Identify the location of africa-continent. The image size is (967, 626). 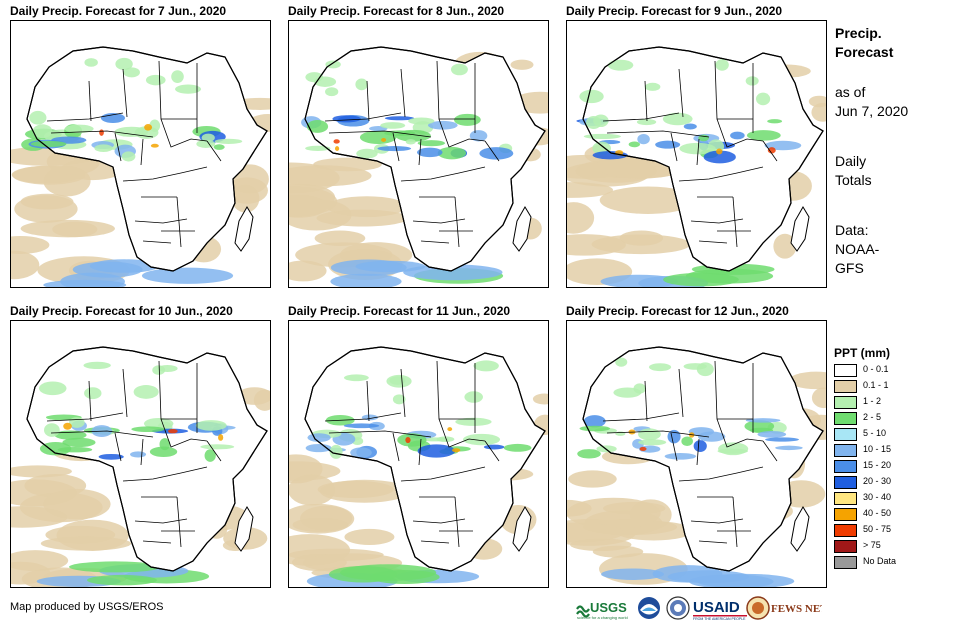
(425, 459).